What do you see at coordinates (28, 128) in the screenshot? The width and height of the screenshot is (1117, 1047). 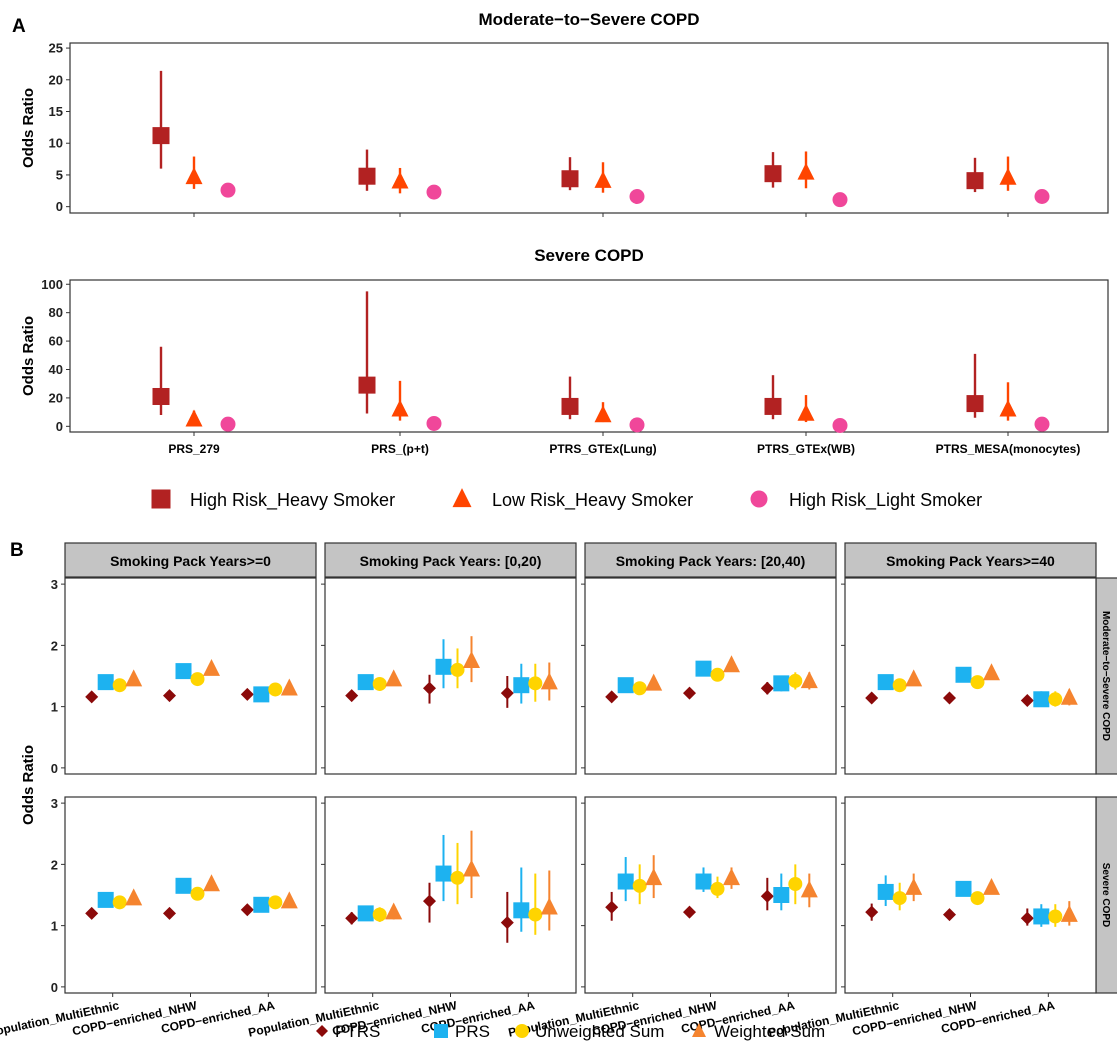 I see `y-axis-label: Odds Ratio` at bounding box center [28, 128].